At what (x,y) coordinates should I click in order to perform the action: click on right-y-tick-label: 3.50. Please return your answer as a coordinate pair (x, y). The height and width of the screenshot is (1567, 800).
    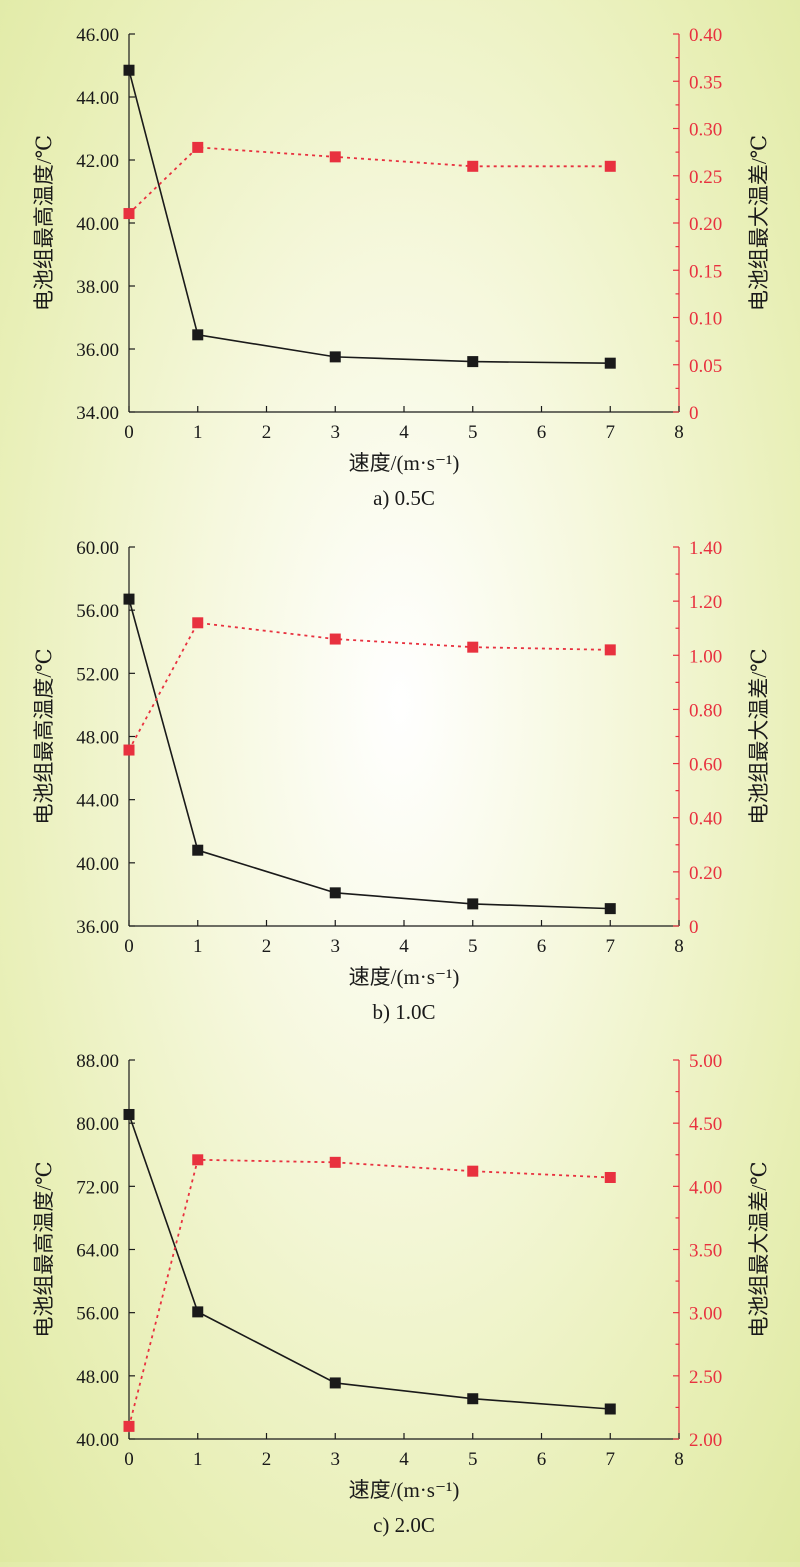
    Looking at the image, I should click on (705, 1251).